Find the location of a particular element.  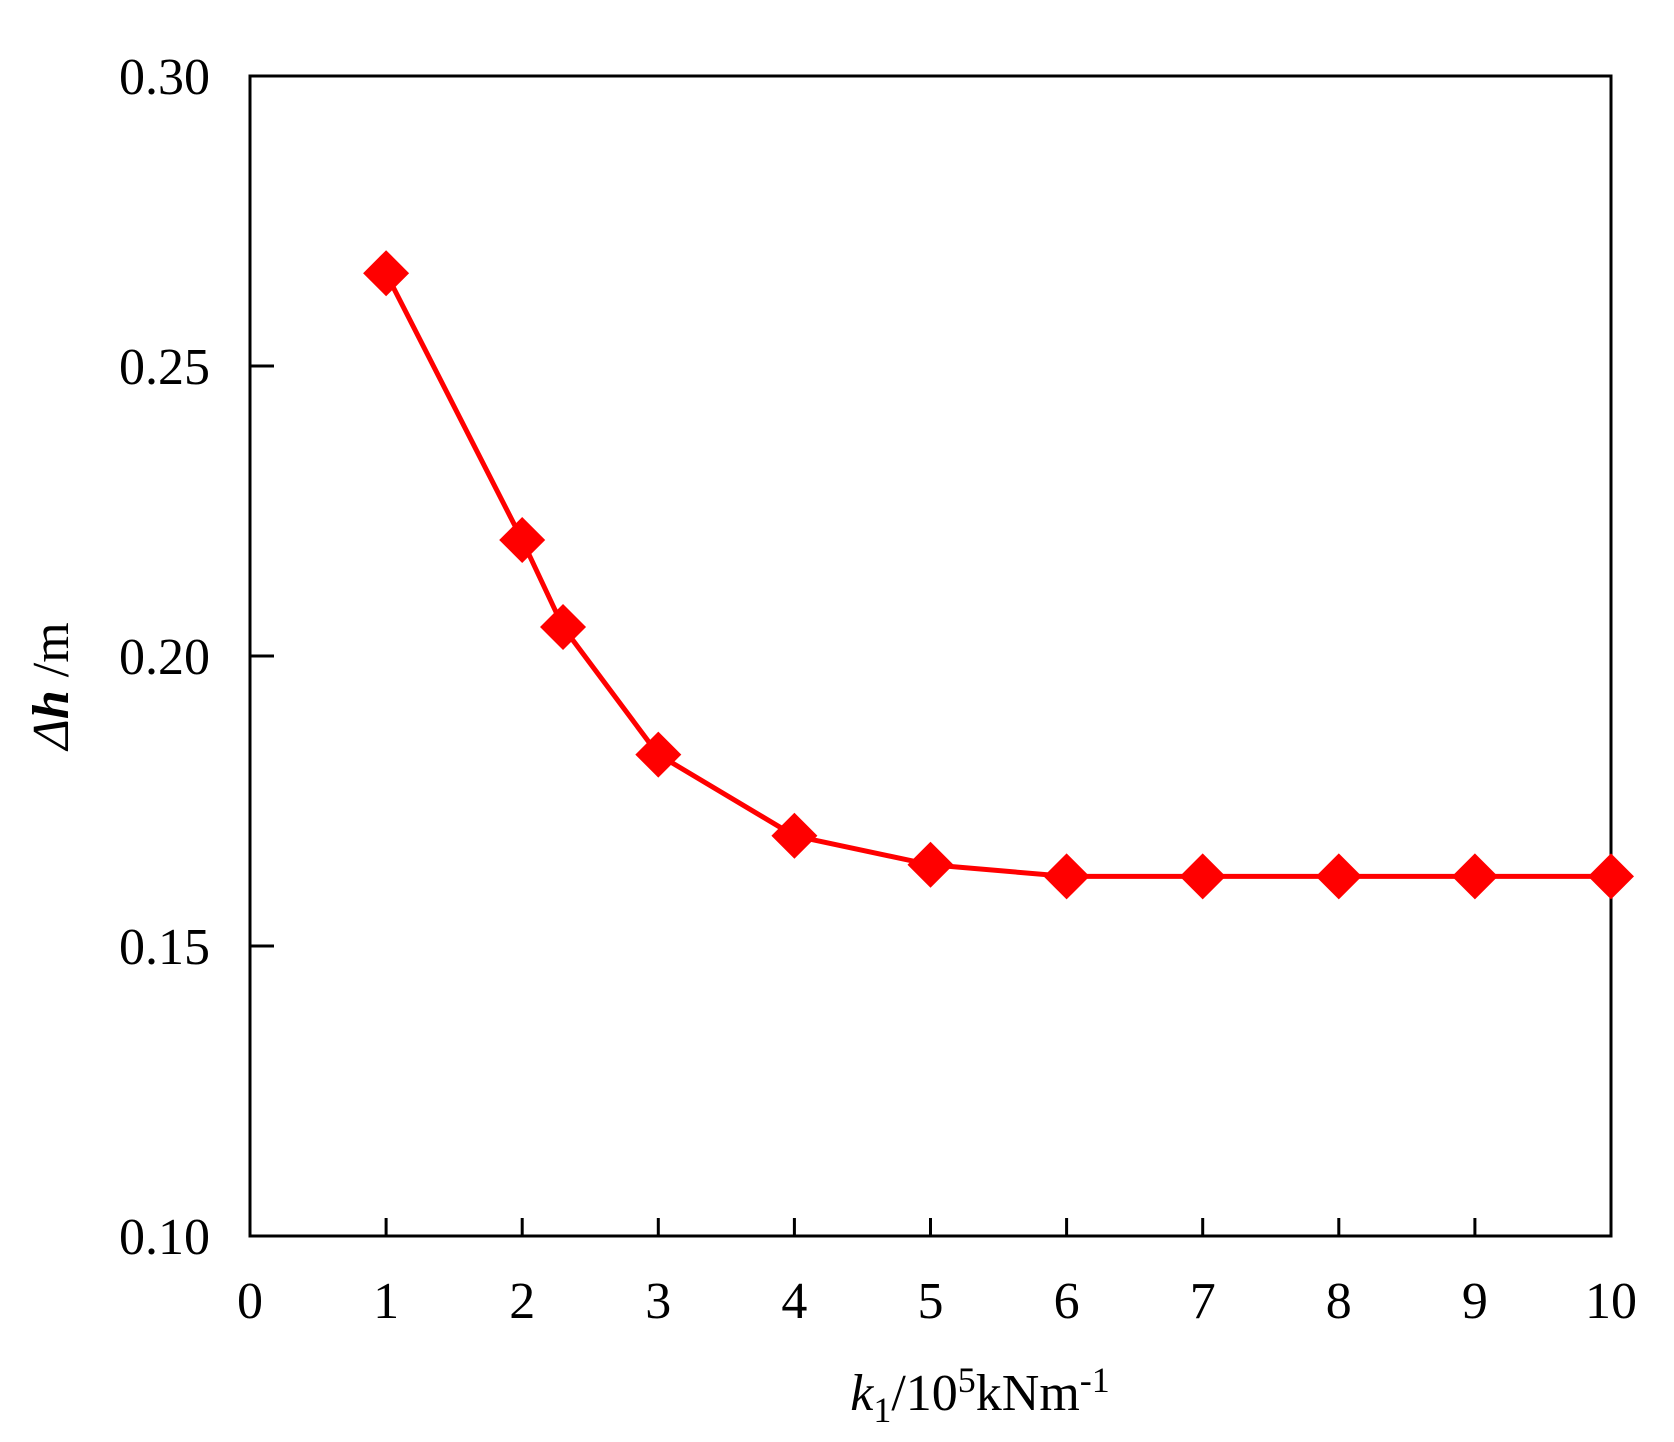

x-tick-label: 4 is located at coordinates (794, 1301).